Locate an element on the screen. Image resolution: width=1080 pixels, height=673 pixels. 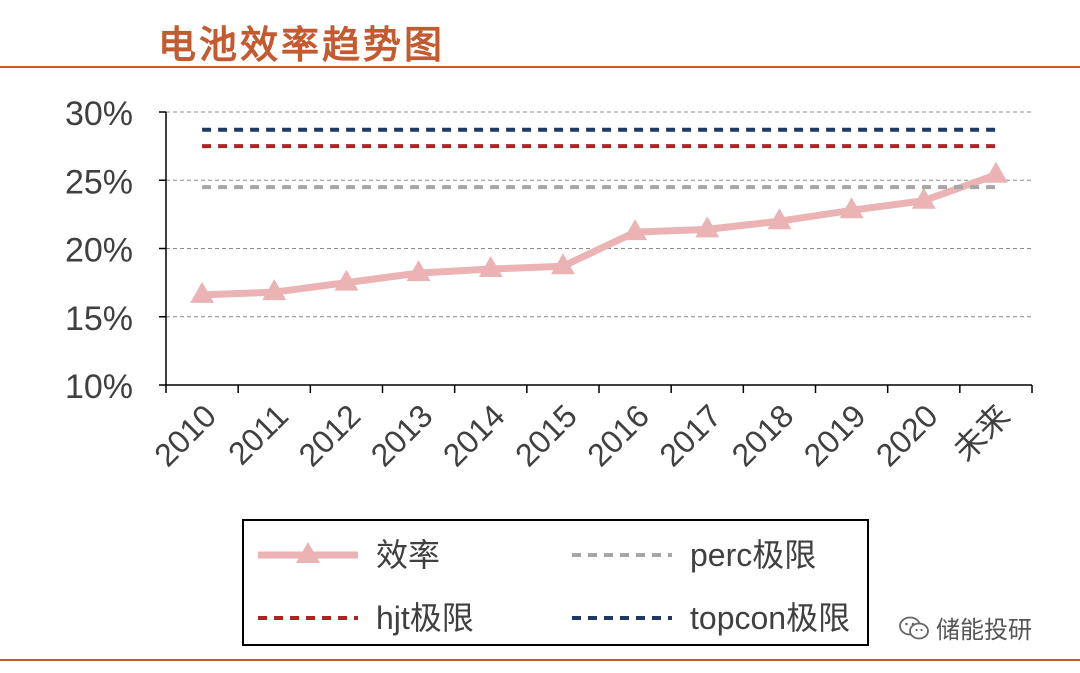
x-tick-label: 2015 is located at coordinates (546, 435).